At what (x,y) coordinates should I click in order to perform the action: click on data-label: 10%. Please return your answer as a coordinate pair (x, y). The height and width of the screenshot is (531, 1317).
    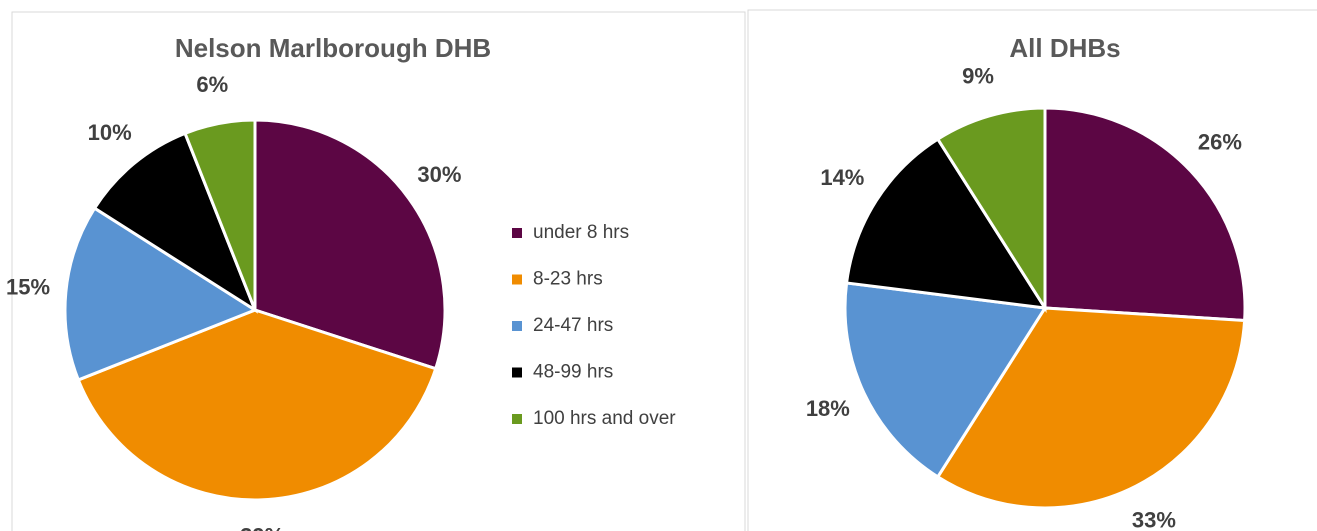
    Looking at the image, I should click on (110, 132).